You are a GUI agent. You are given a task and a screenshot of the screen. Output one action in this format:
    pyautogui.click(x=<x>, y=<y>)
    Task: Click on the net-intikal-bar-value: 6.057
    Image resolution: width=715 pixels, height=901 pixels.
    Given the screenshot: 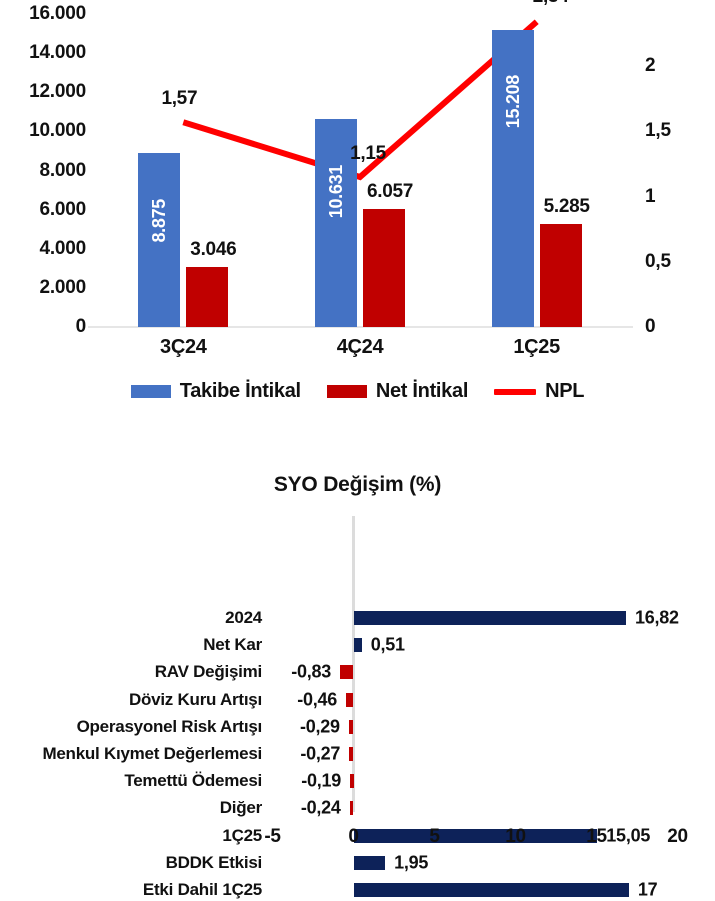 What is the action you would take?
    pyautogui.click(x=390, y=191)
    